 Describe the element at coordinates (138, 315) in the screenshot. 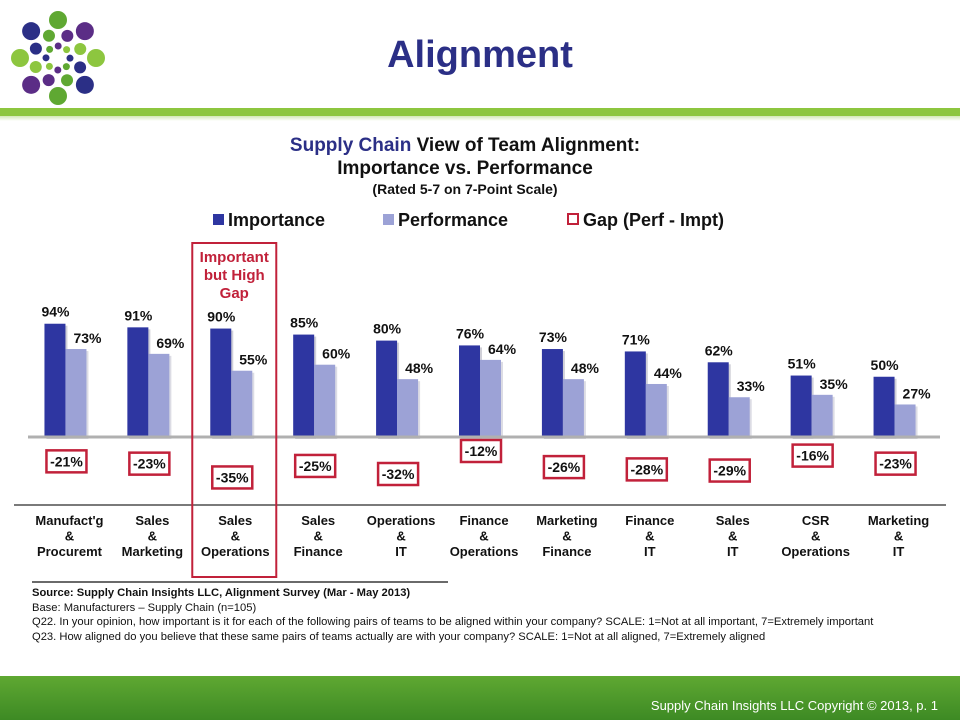

I see `importance-label: 91%` at that location.